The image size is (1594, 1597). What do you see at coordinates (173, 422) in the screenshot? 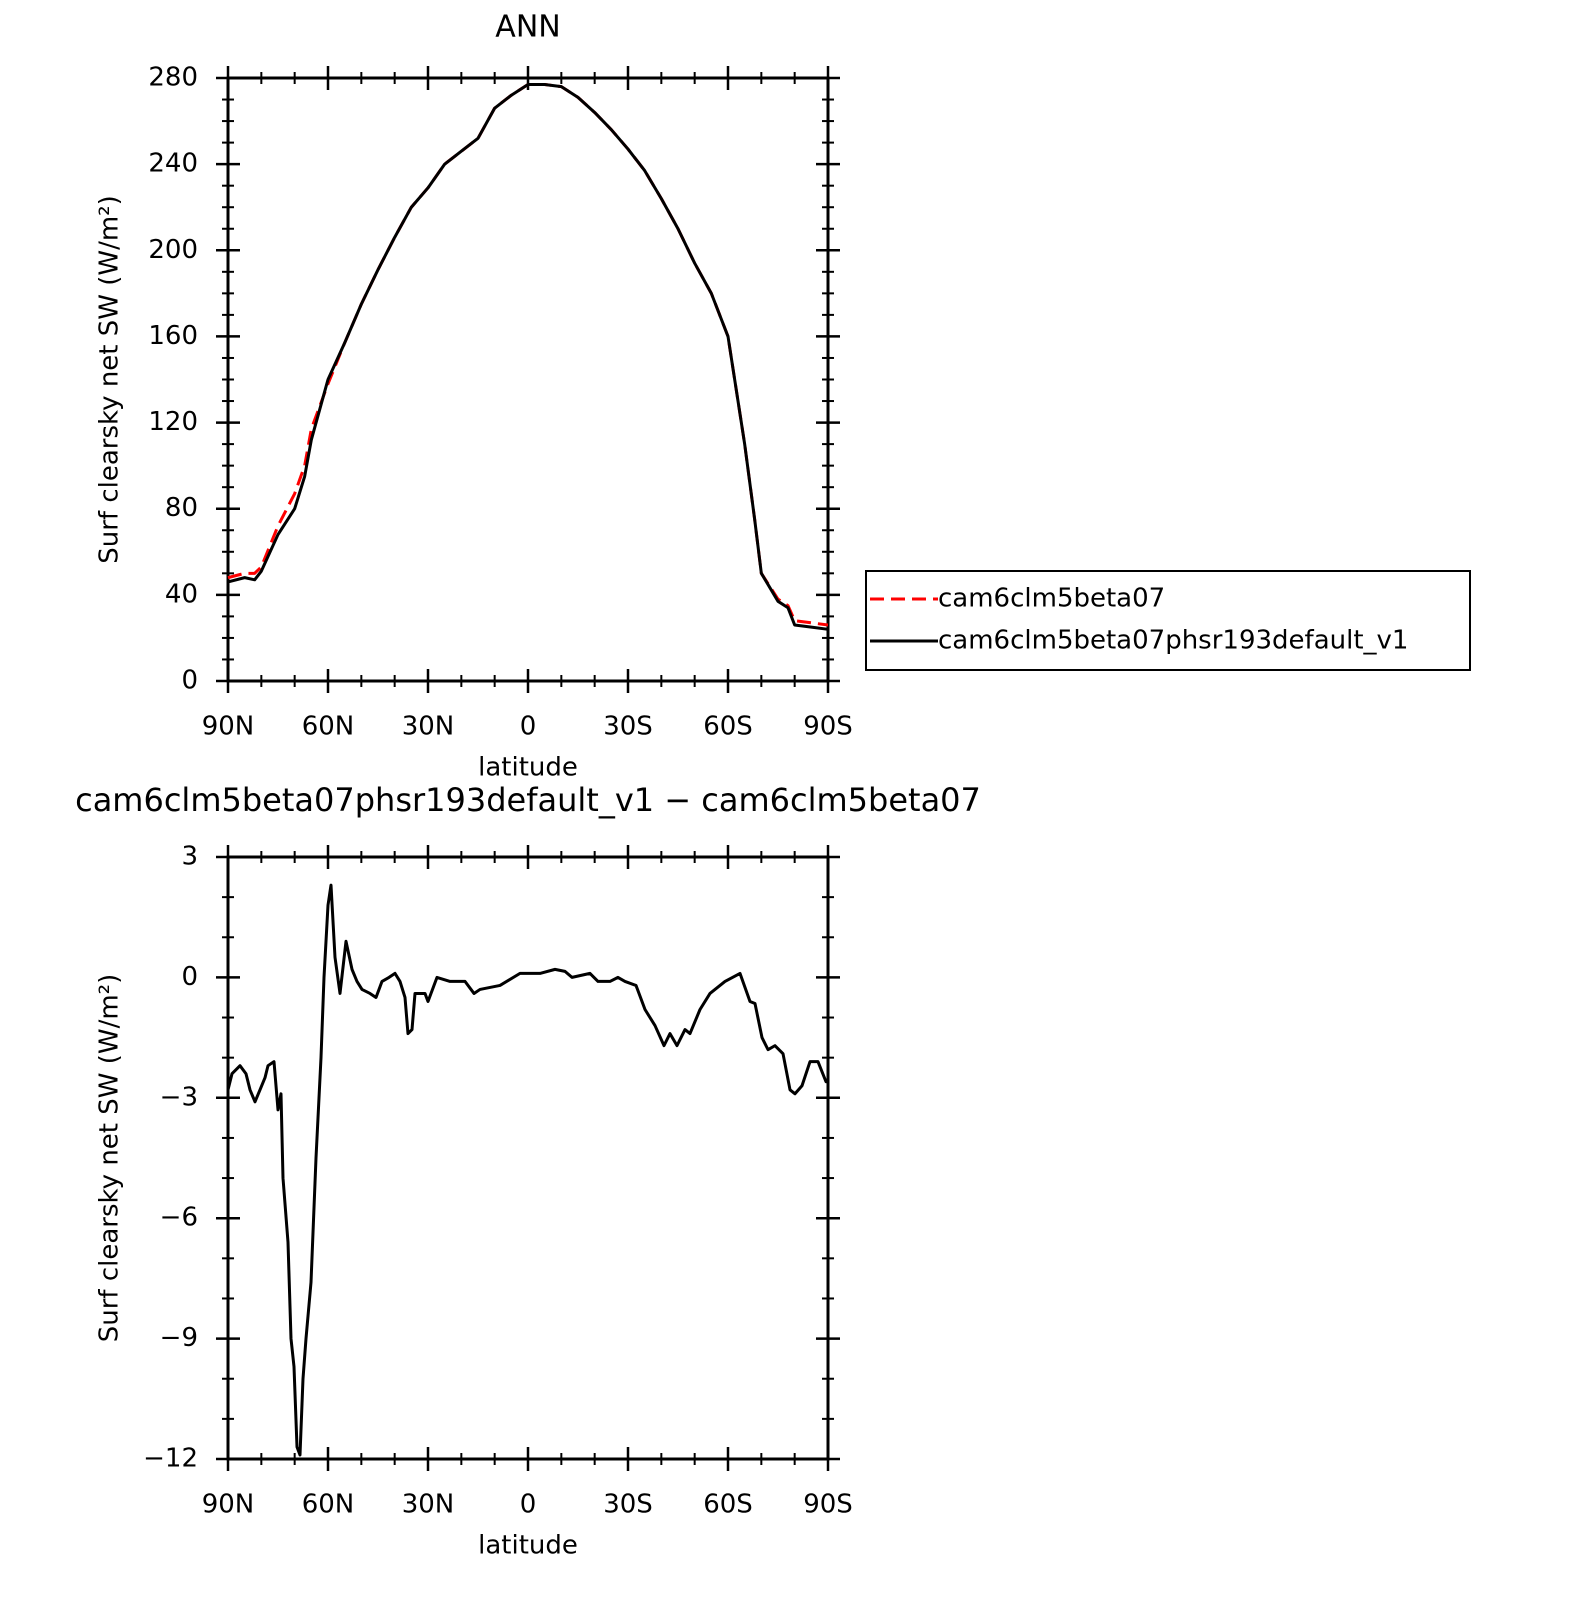
I see `y-tick-label: 120` at bounding box center [173, 422].